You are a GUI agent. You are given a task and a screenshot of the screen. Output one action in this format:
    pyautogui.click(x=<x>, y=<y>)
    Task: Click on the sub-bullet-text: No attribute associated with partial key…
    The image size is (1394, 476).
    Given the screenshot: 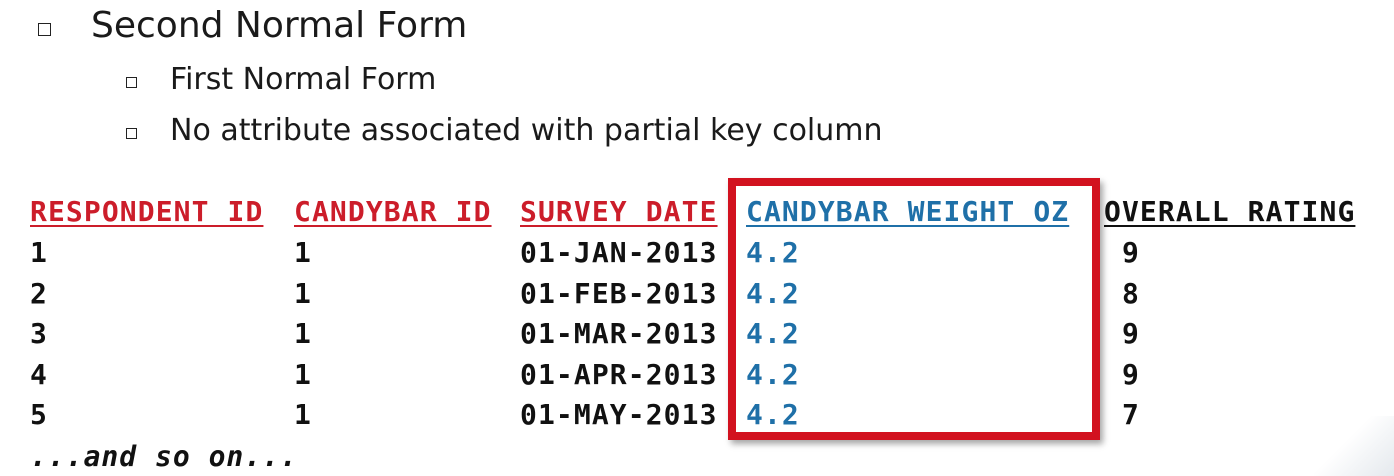 What is the action you would take?
    pyautogui.click(x=526, y=130)
    